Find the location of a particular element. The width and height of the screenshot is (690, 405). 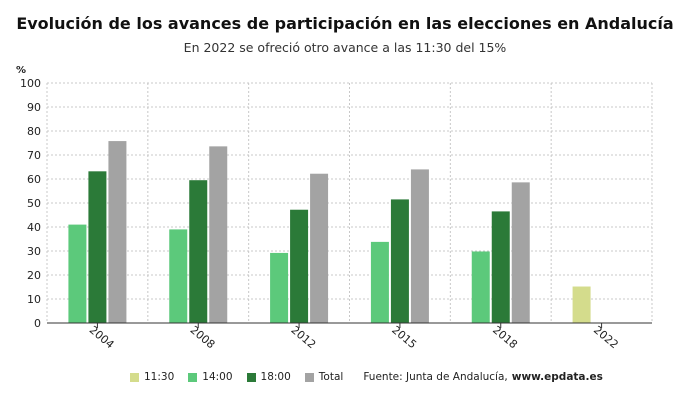

legend-item-1130: 11:30 is located at coordinates (152, 377).